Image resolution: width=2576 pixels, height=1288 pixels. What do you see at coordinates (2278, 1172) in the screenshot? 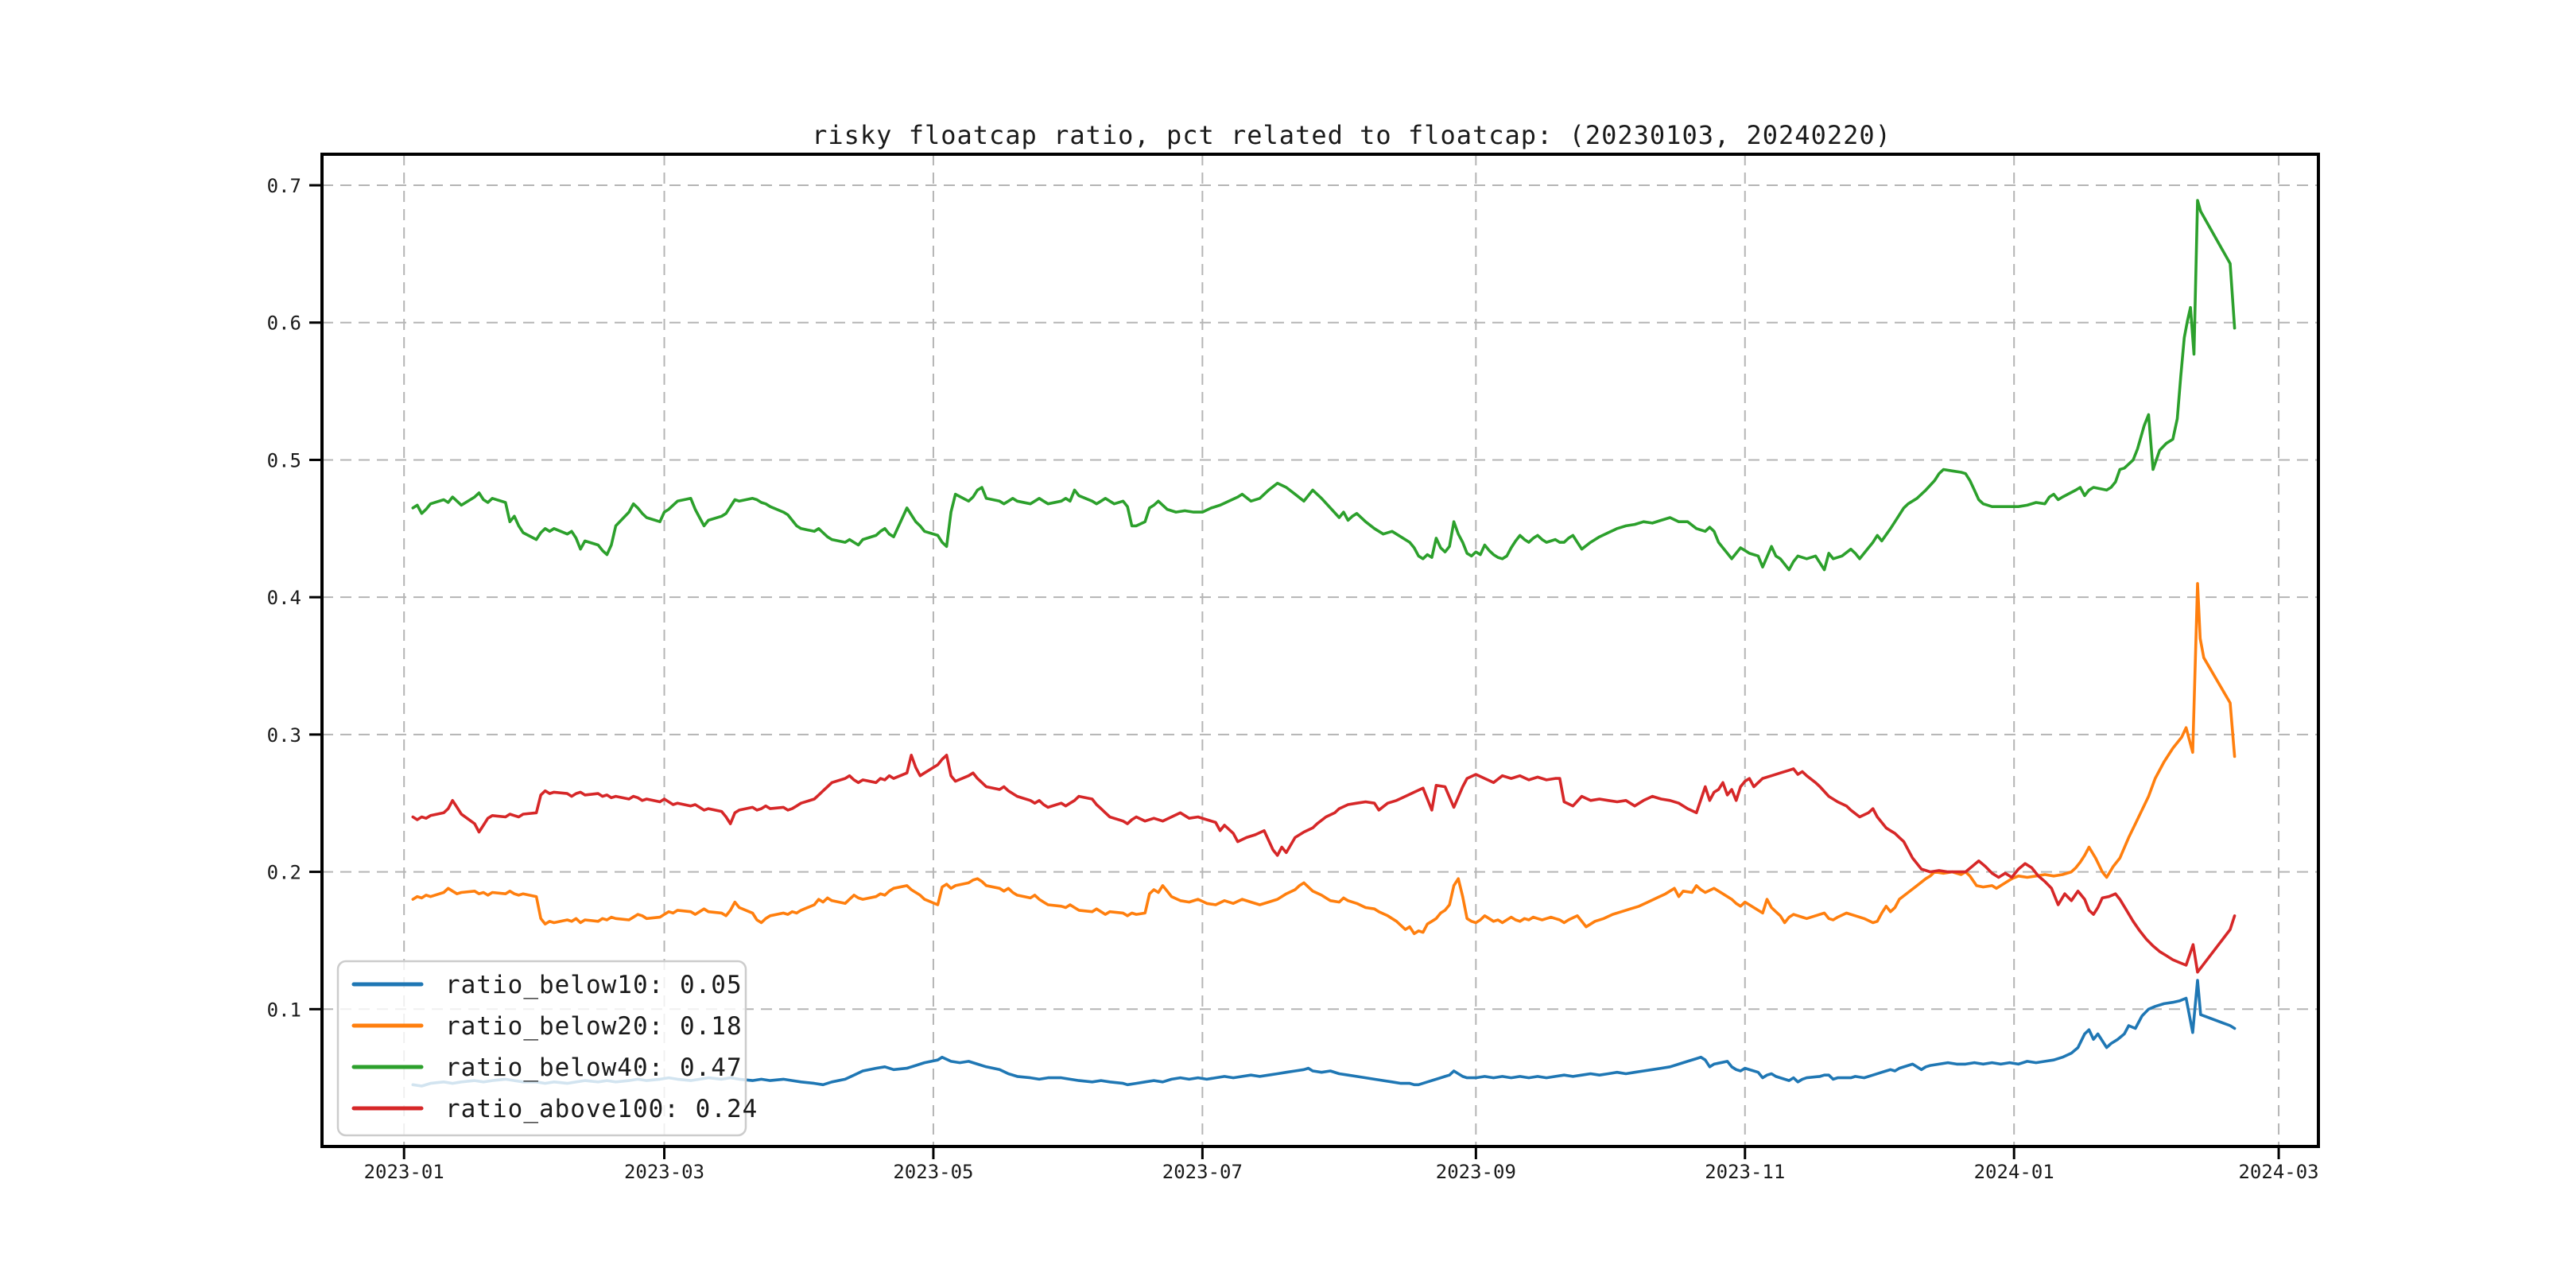
I see `x-tick-label-2024-03: 2024-03` at bounding box center [2278, 1172].